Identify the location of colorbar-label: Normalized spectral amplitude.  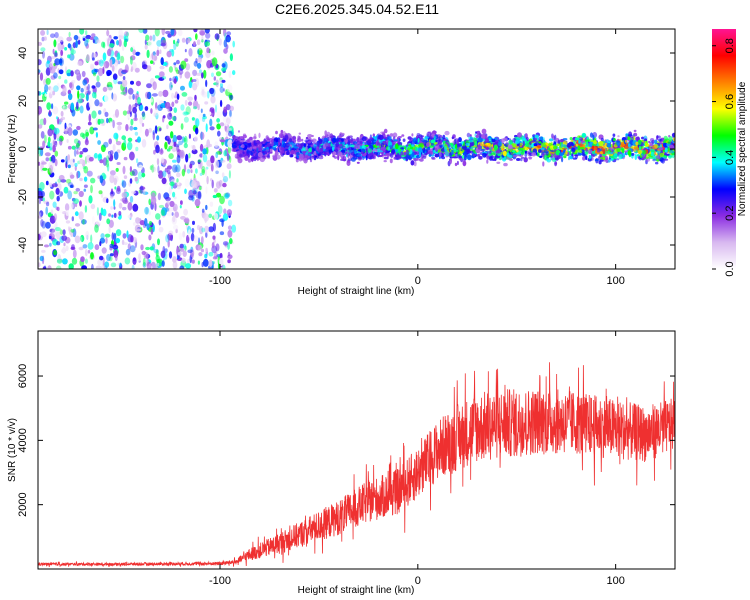
(742, 148).